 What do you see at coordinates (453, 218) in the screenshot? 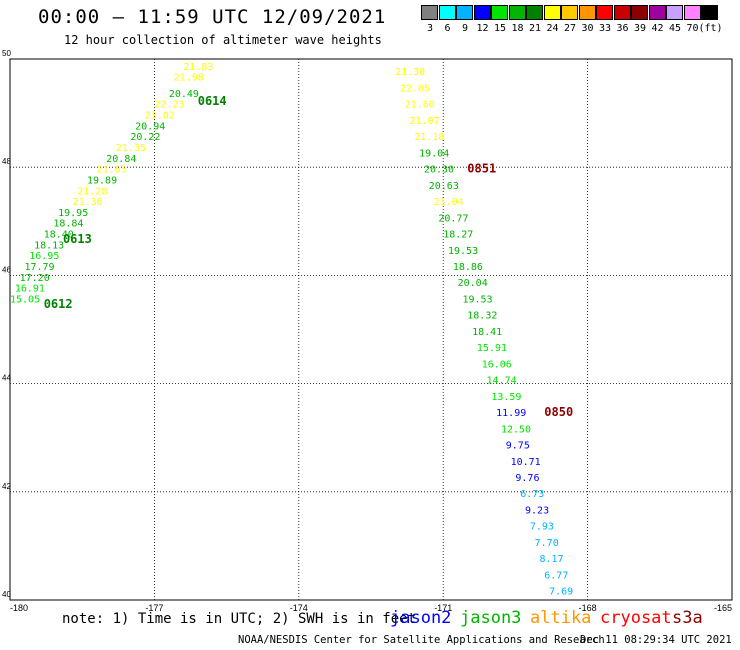
I see `wave-height-value: 20.77` at bounding box center [453, 218].